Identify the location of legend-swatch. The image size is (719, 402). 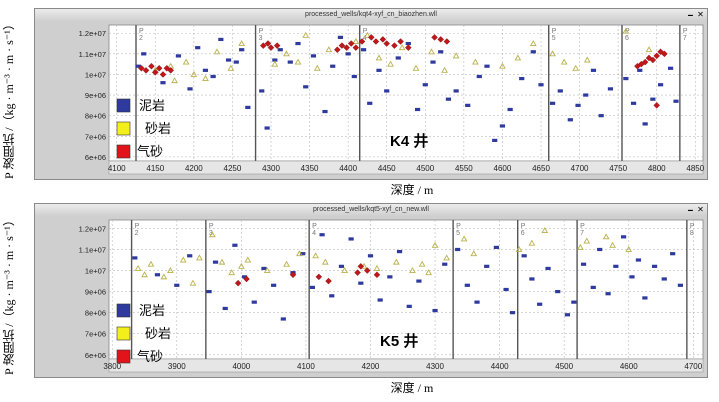
(123, 310).